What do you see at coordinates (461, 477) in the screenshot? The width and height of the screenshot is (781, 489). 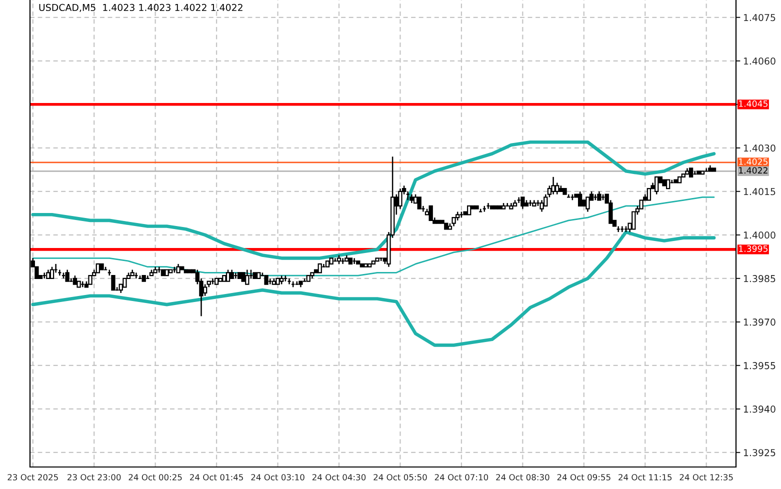 I see `x-tick-label: 24 Oct 07:10` at bounding box center [461, 477].